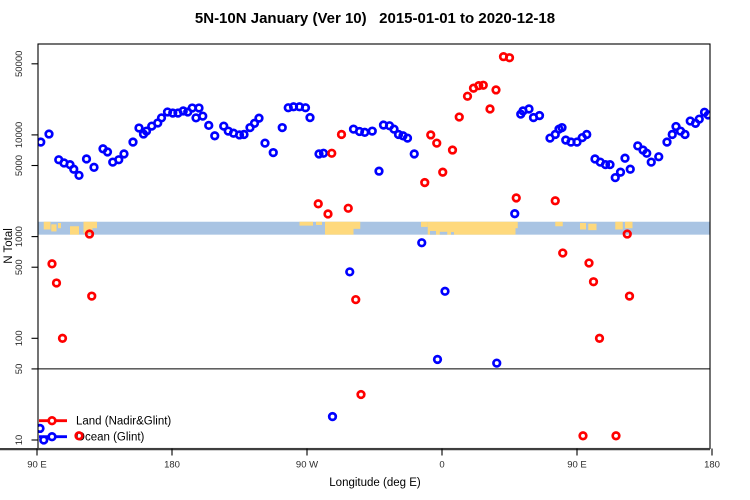 The image size is (750, 500). Describe the element at coordinates (37, 465) in the screenshot. I see `x-tick-label: 90 E` at that location.